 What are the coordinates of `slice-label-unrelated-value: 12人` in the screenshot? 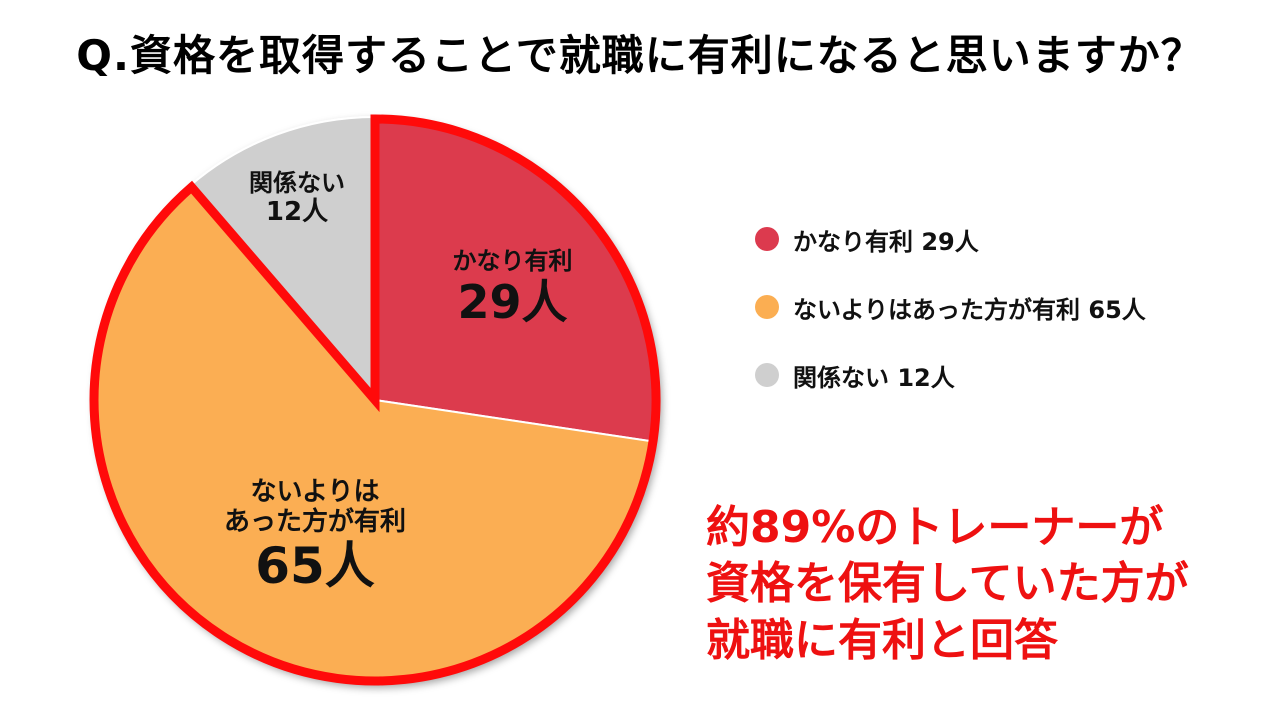 It's located at (297, 211).